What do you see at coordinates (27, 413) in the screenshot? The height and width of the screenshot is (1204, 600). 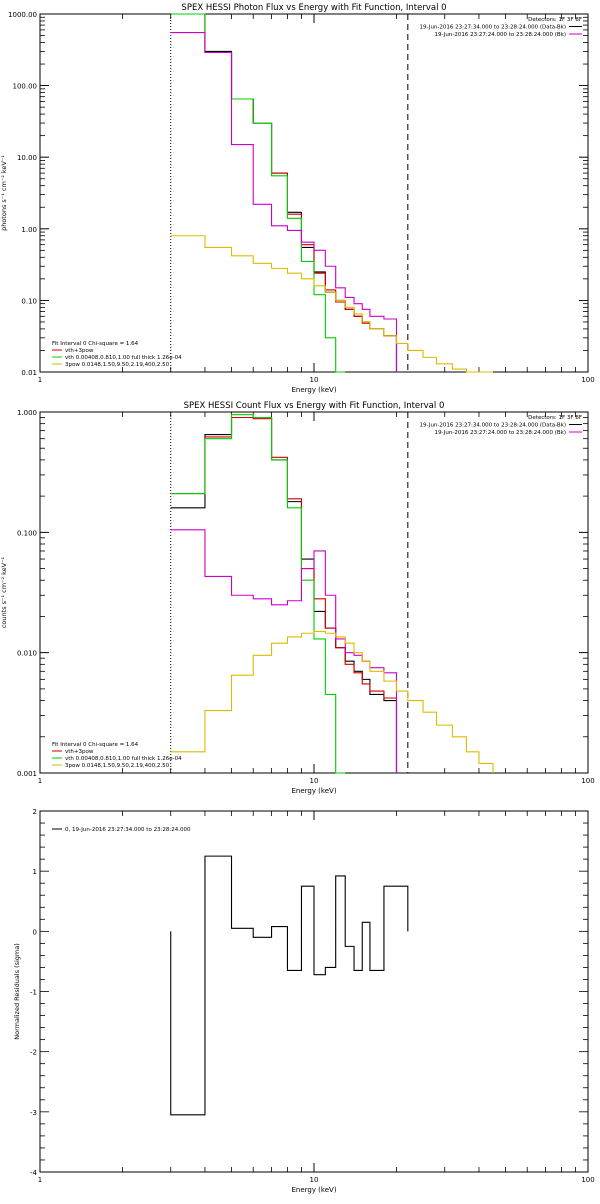 I see `y-tick-label: 1.000` at bounding box center [27, 413].